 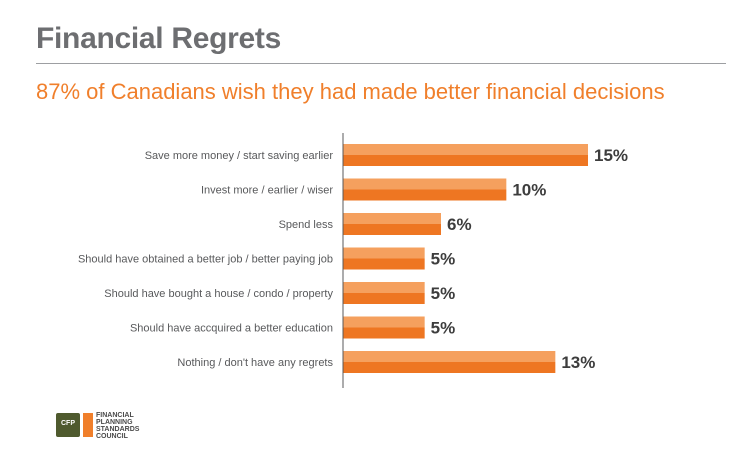 I want to click on value-label-2: 6%, so click(x=459, y=224).